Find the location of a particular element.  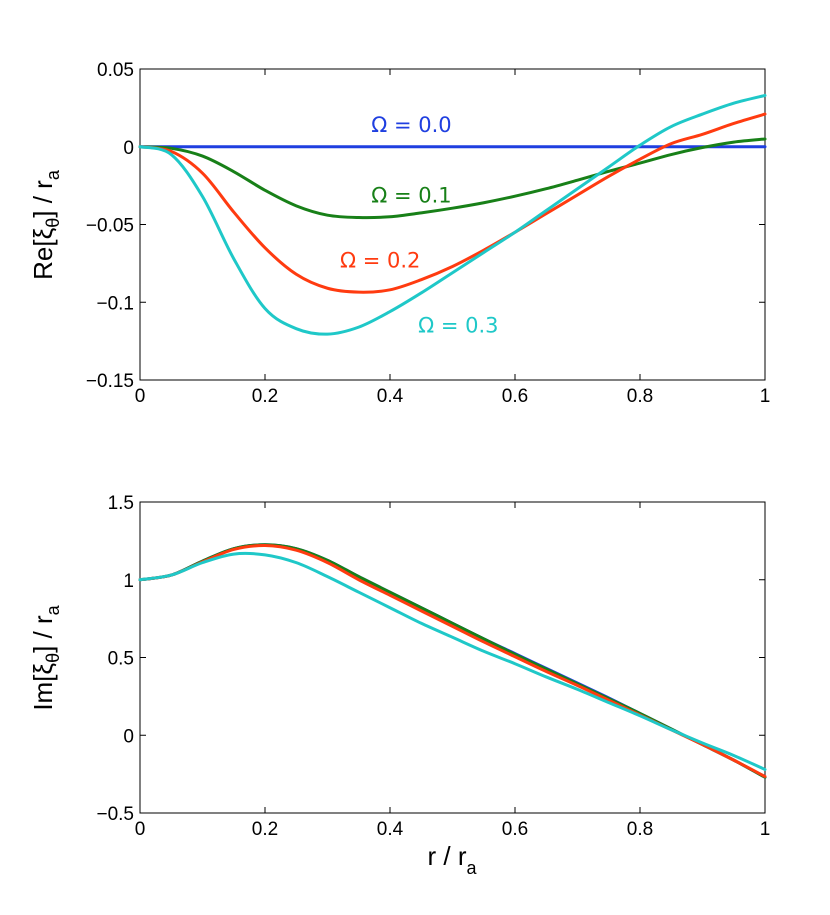

y-tick-label: −0.15 is located at coordinates (110, 381).